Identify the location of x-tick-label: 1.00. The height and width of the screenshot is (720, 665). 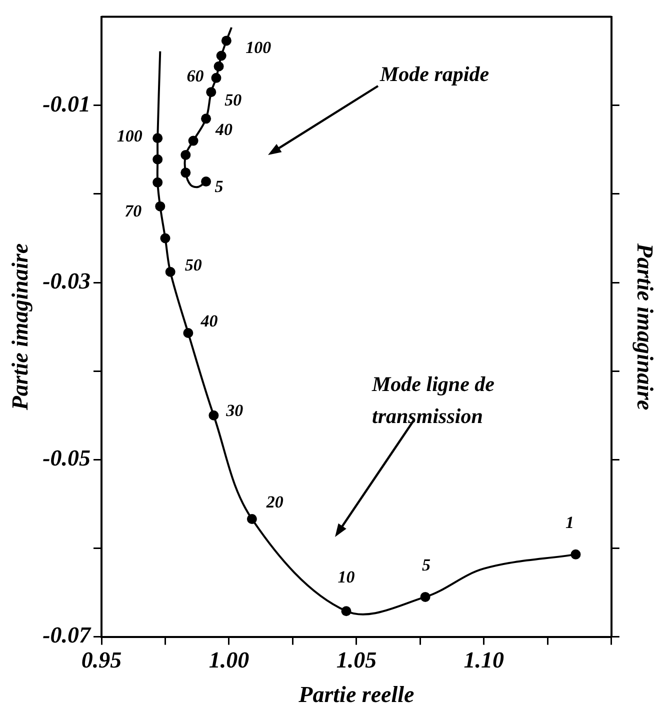
(229, 660).